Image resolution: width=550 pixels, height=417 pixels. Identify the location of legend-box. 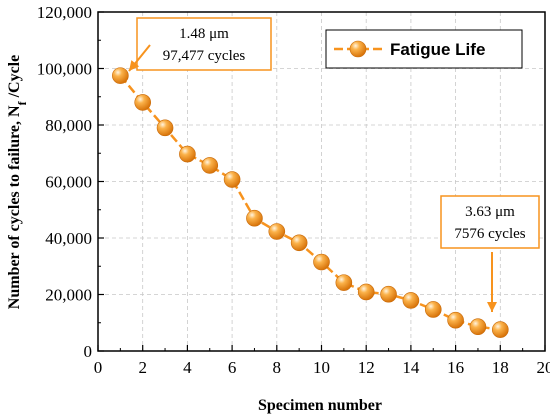
(424, 49).